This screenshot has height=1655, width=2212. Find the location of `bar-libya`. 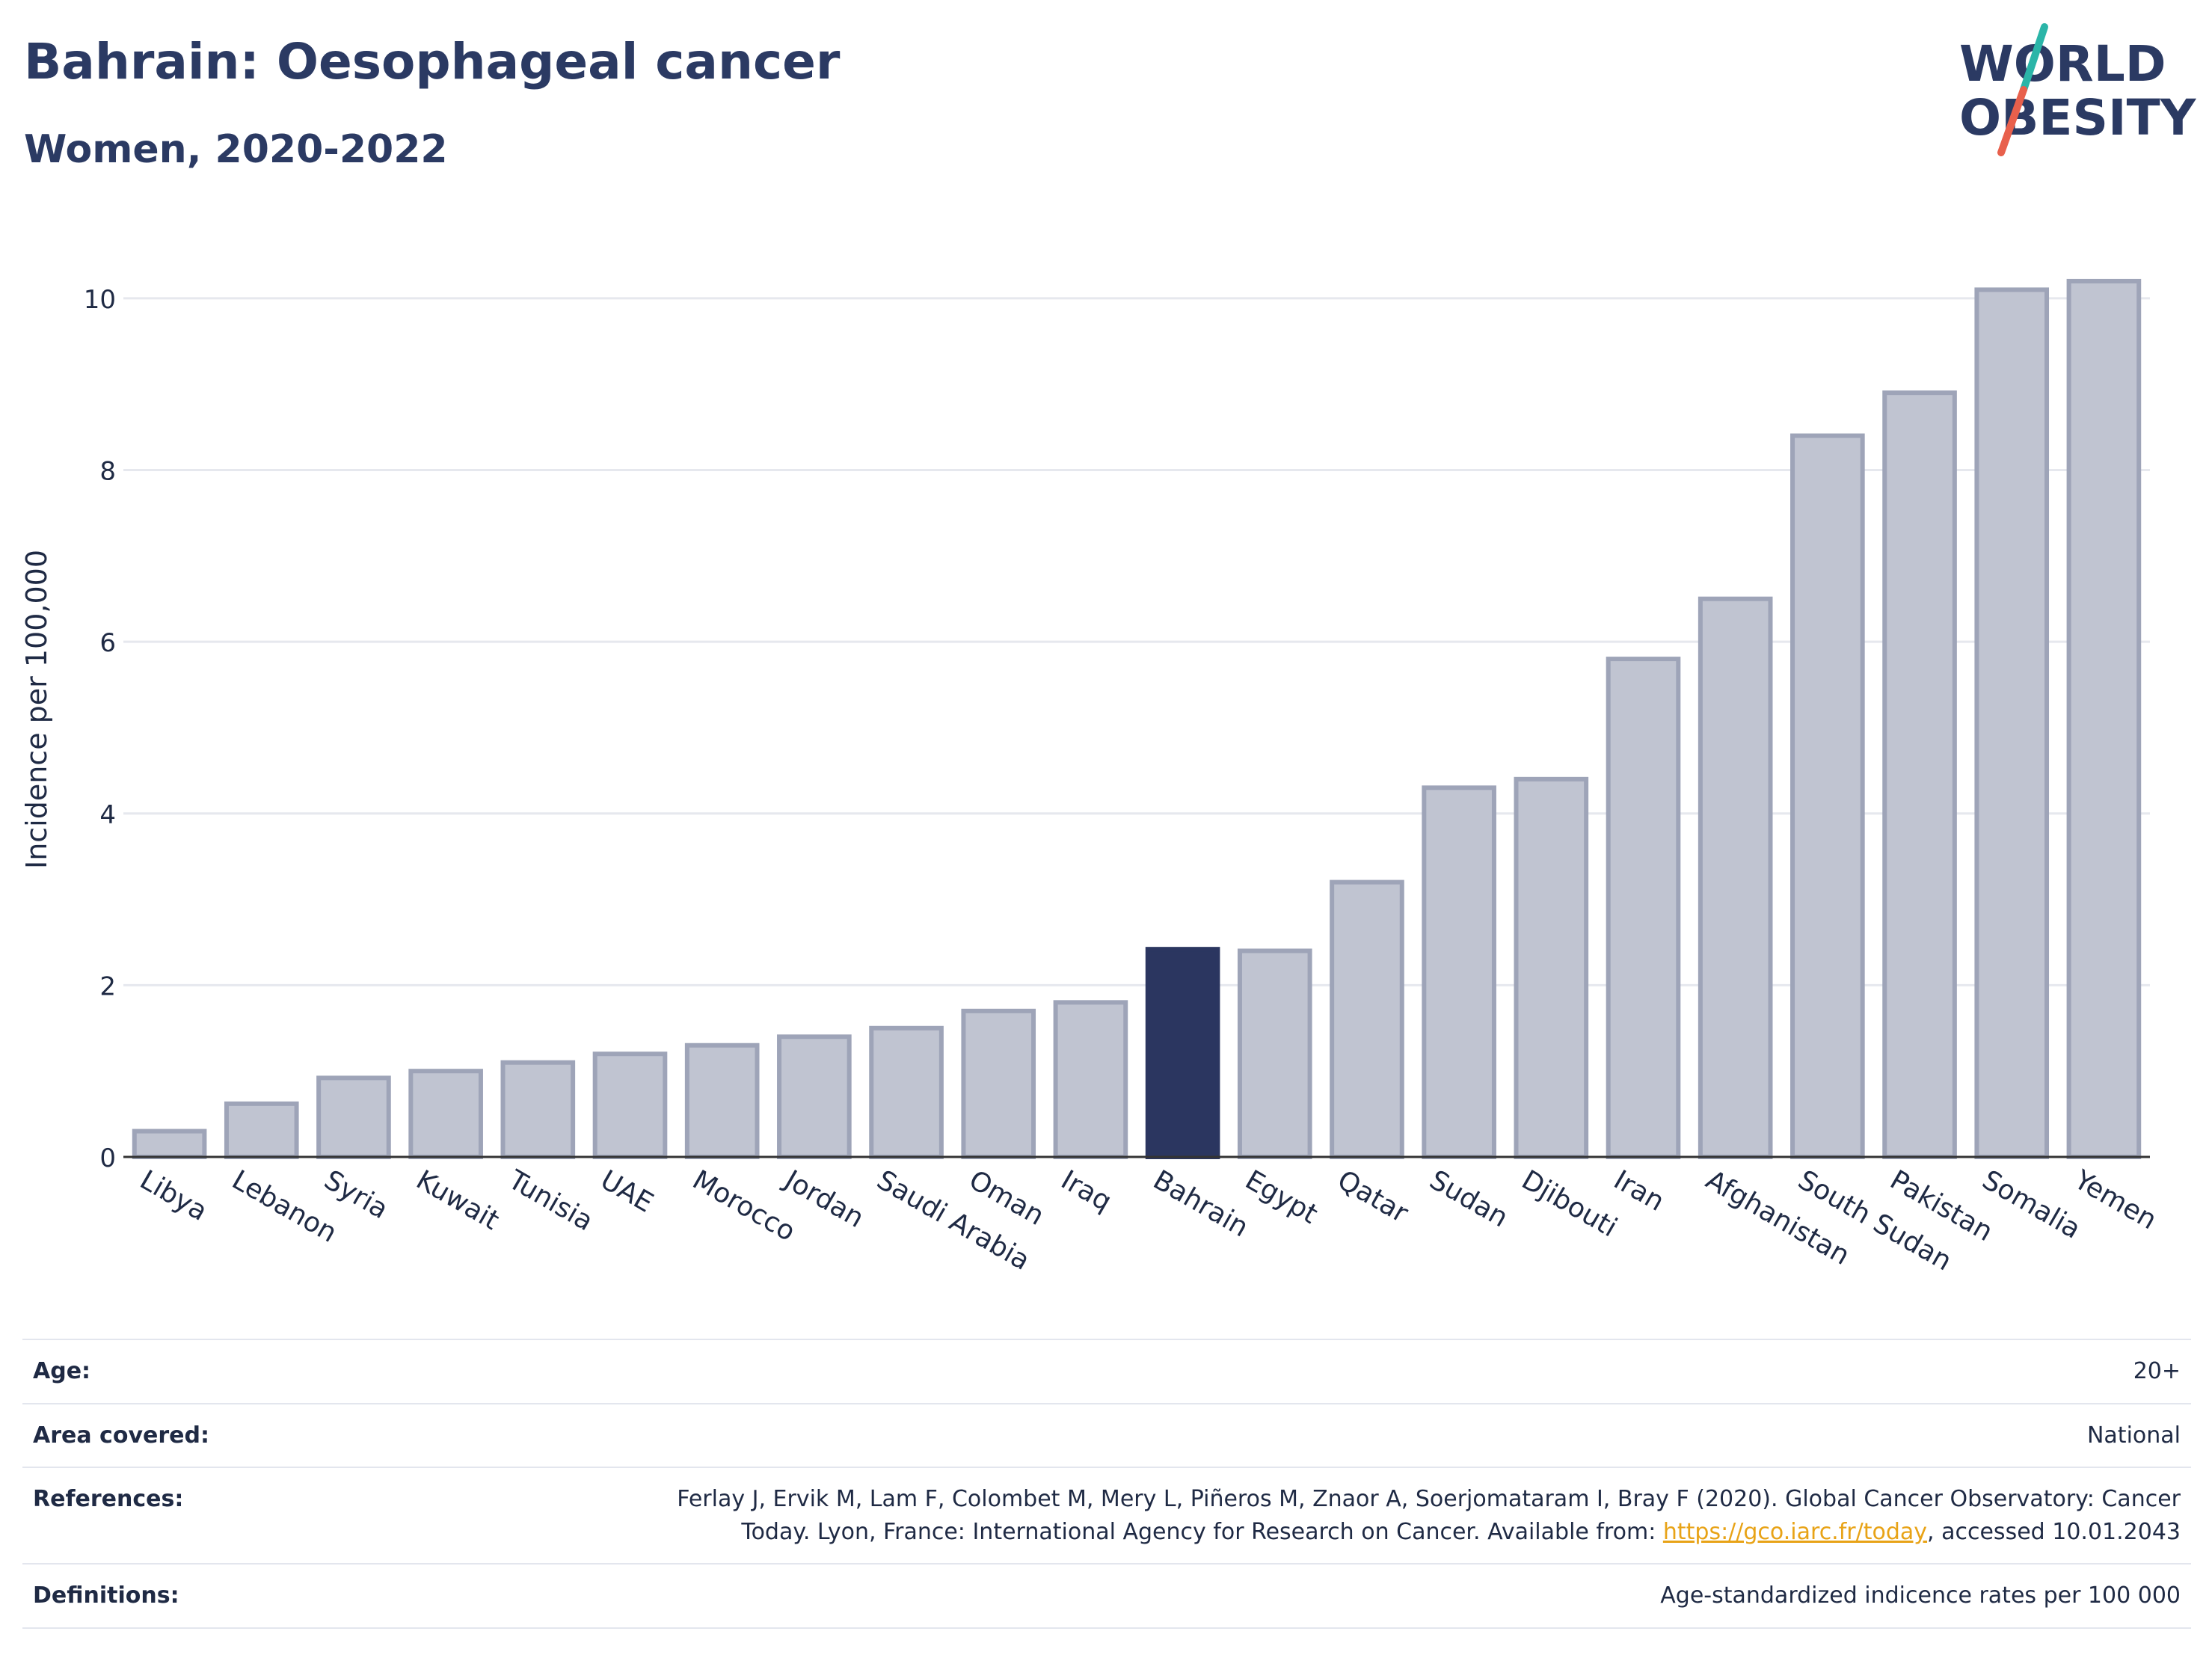

bar-libya is located at coordinates (169, 1144).